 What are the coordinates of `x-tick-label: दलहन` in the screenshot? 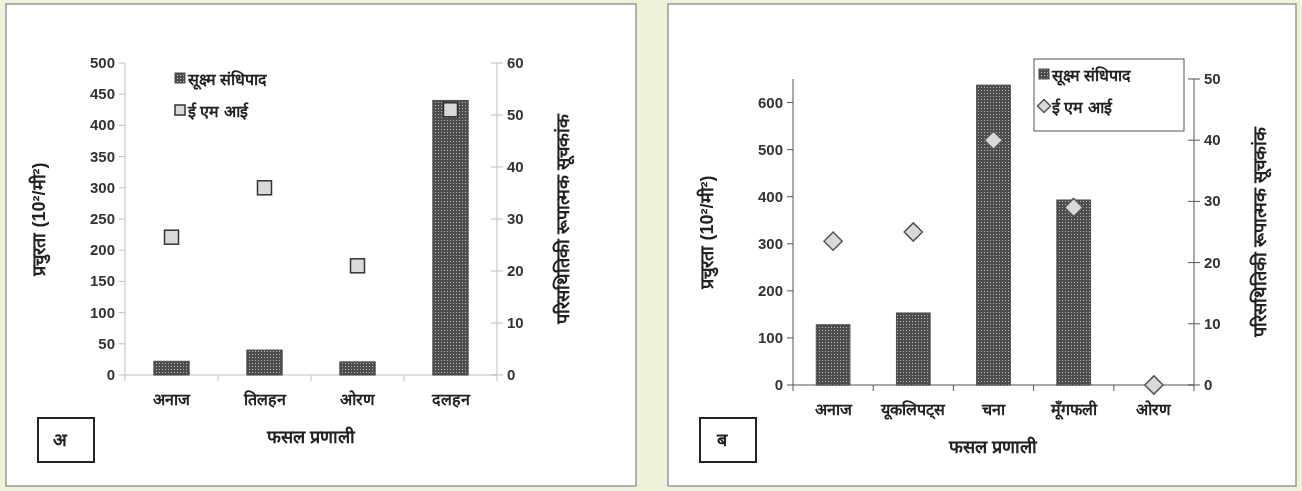 It's located at (450, 399).